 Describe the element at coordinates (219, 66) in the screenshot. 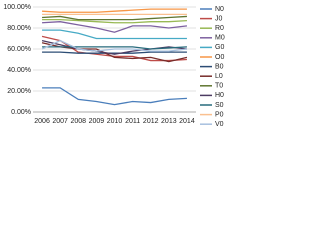

I see `legend-label: B0` at that location.